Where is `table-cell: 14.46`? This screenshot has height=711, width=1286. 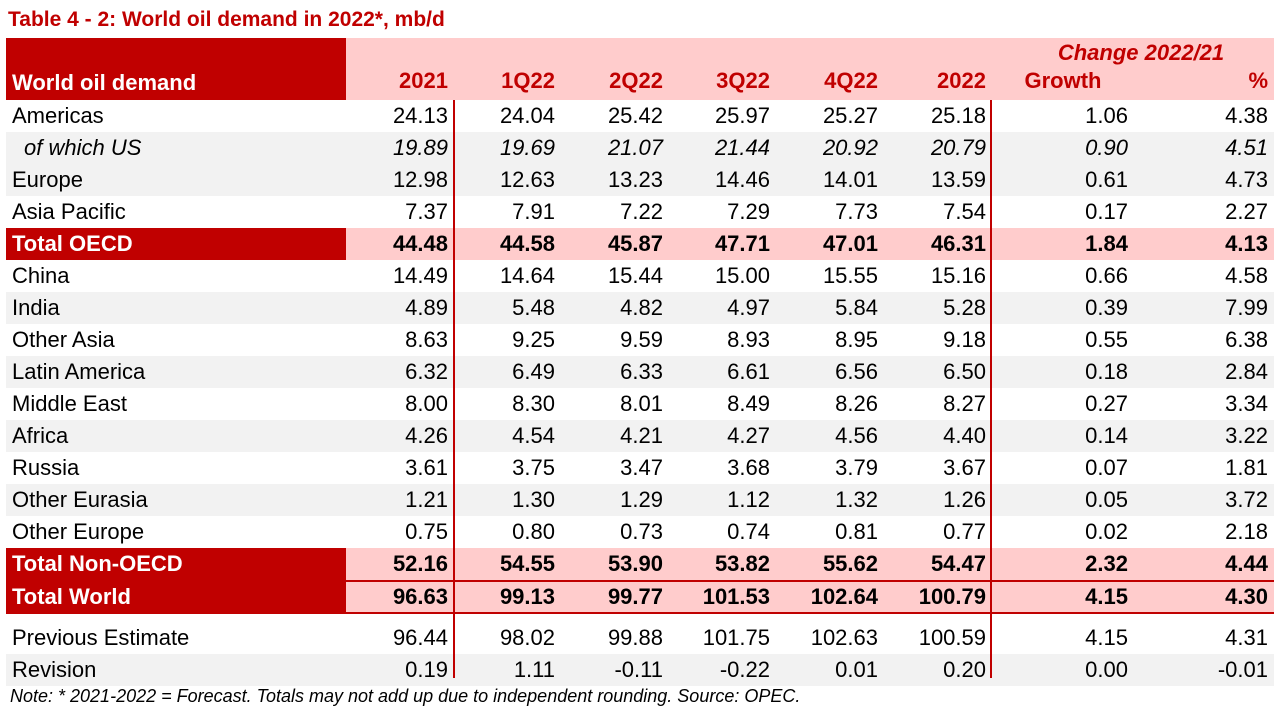 table-cell: 14.46 is located at coordinates (742, 179).